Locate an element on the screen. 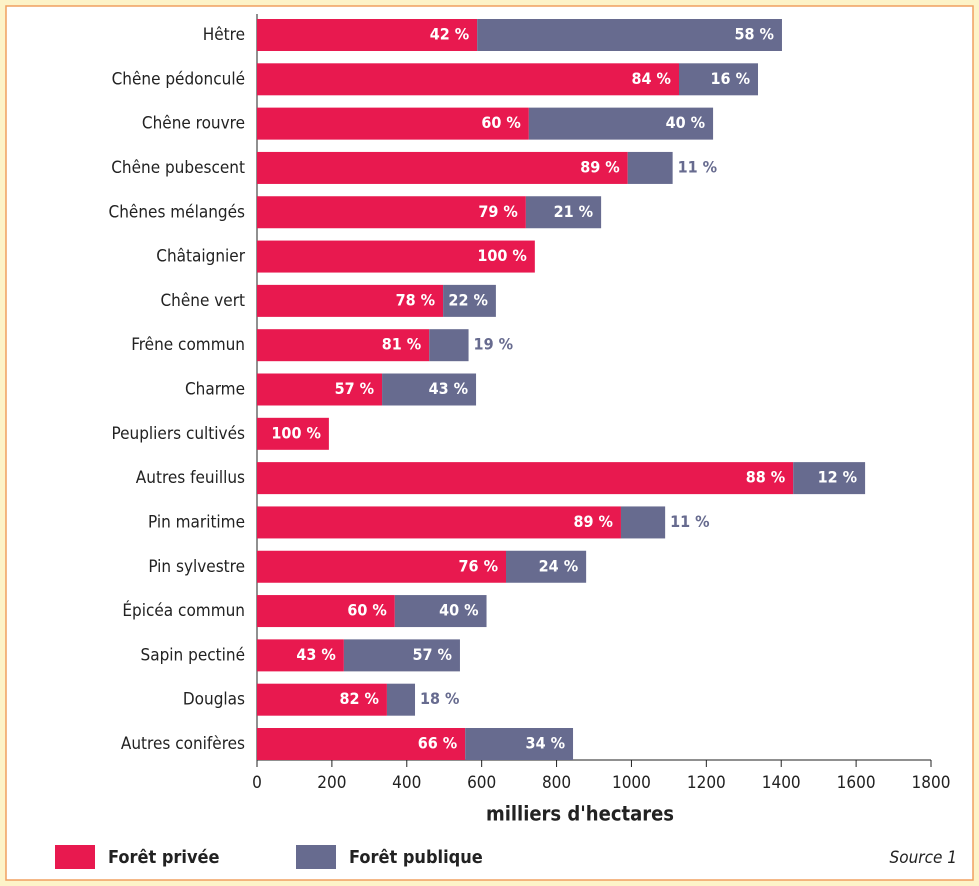 Image resolution: width=979 pixels, height=886 pixels. value-label: 19 % is located at coordinates (493, 344).